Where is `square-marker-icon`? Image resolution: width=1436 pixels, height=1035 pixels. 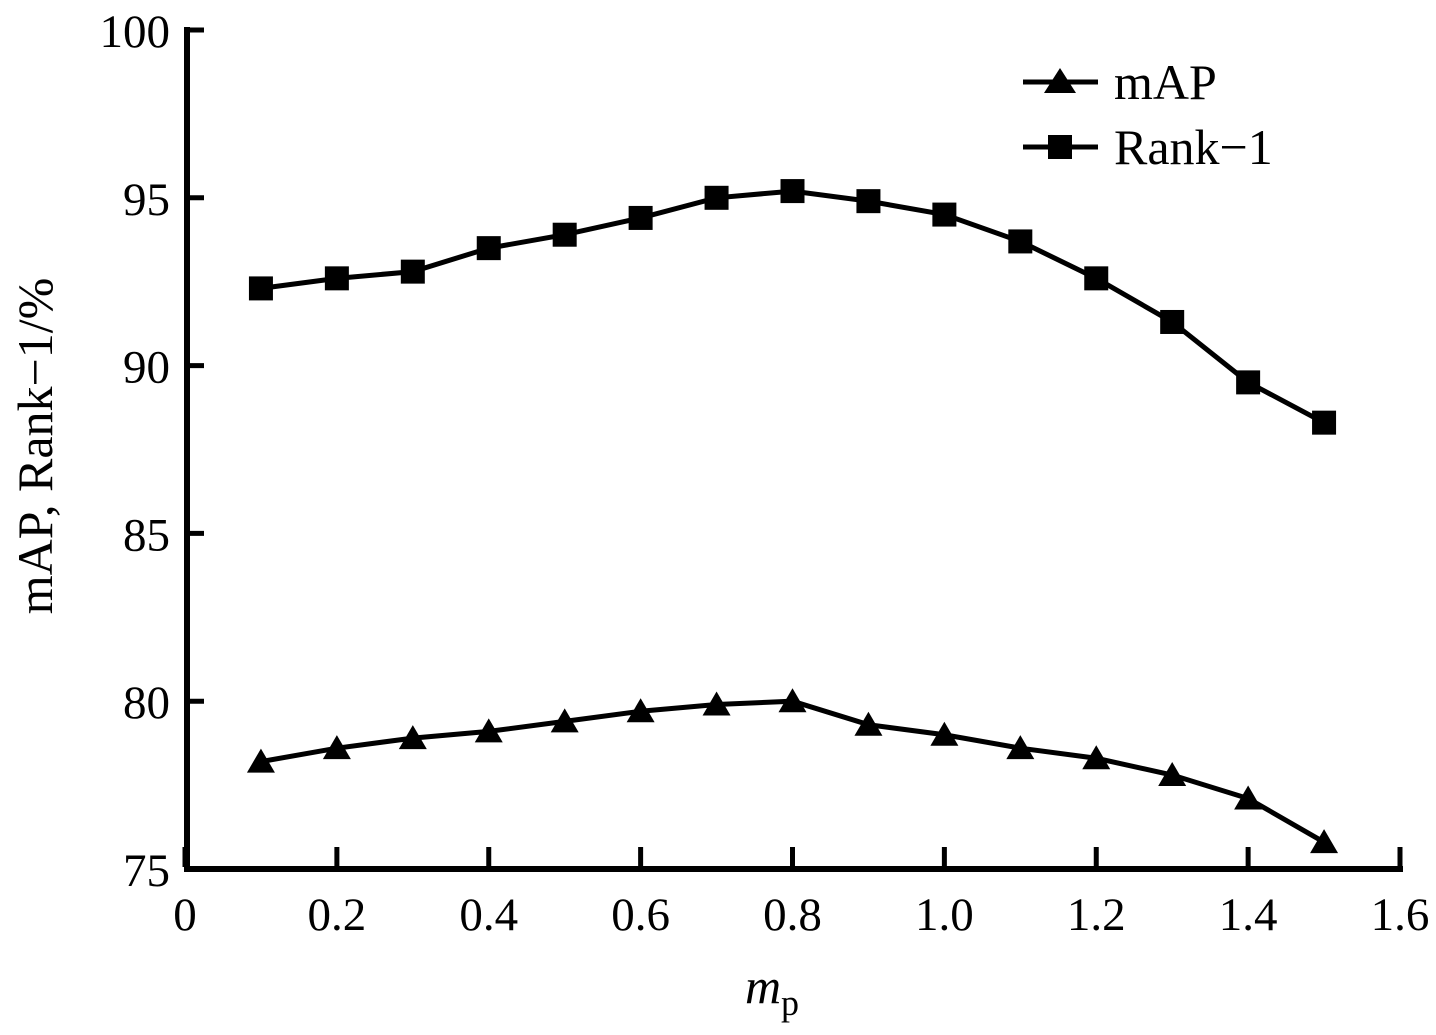 square-marker-icon is located at coordinates (1060, 147).